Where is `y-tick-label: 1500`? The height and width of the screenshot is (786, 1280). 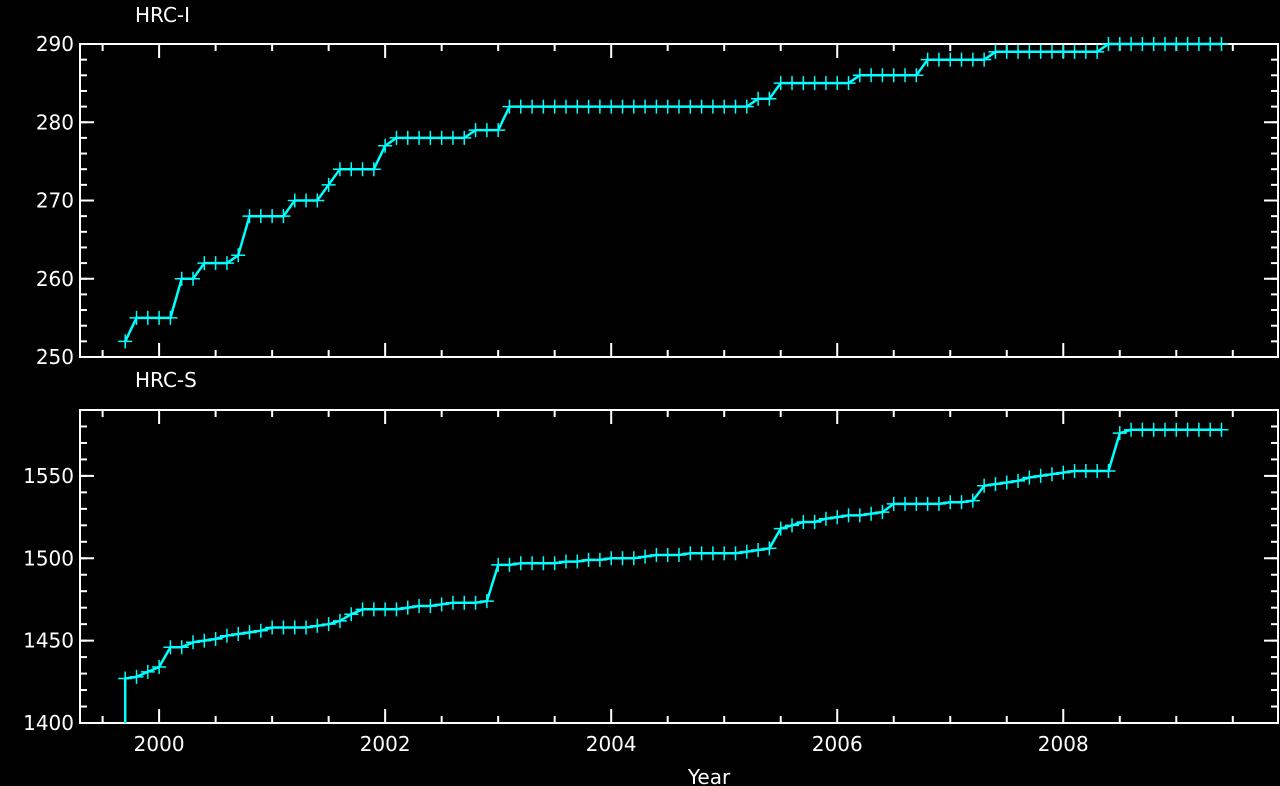 y-tick-label: 1500 is located at coordinates (48, 558).